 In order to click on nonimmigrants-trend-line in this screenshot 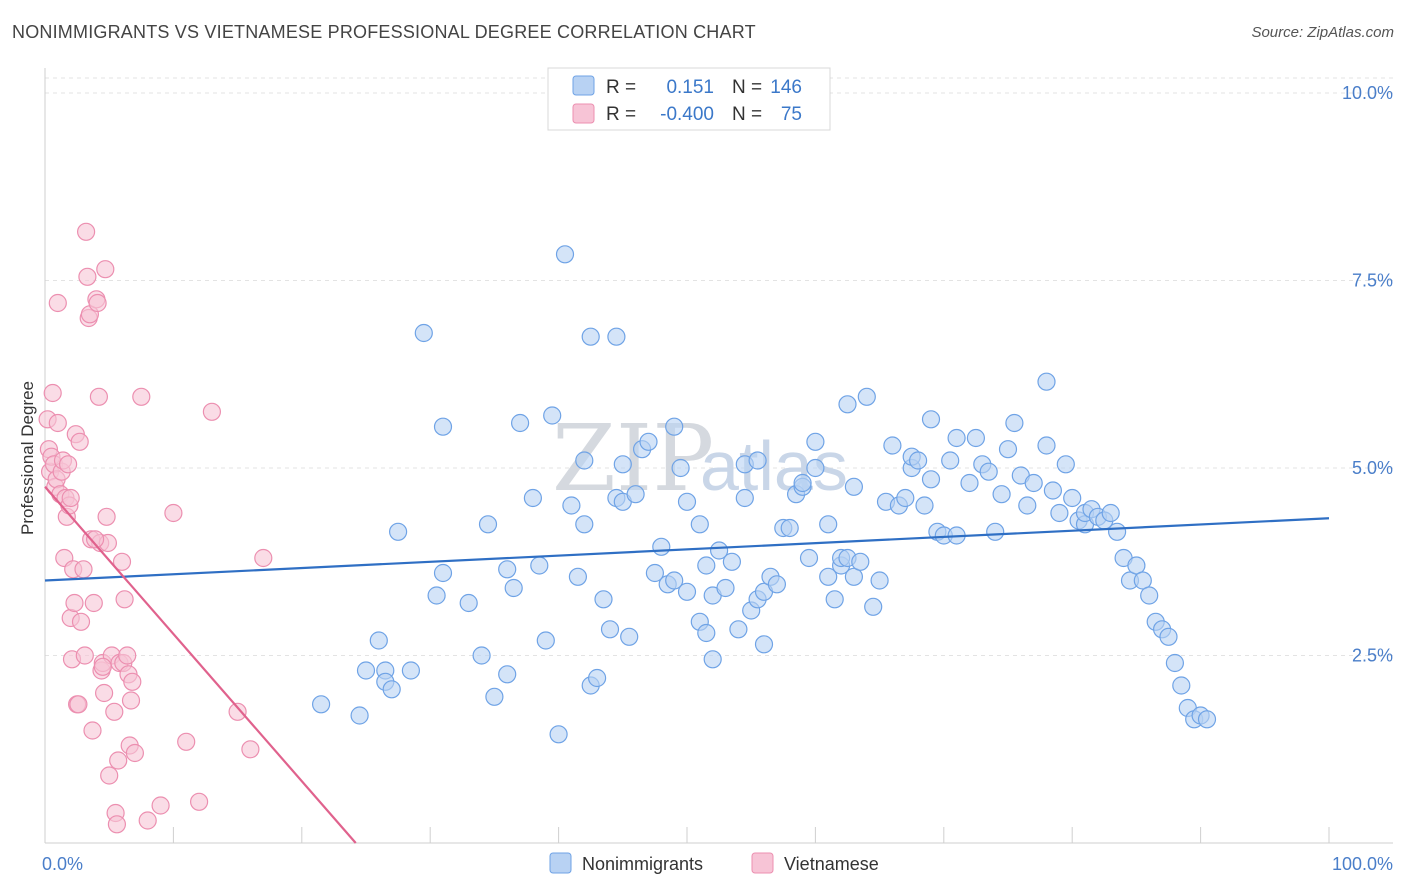, I will do `click(687, 549)`.